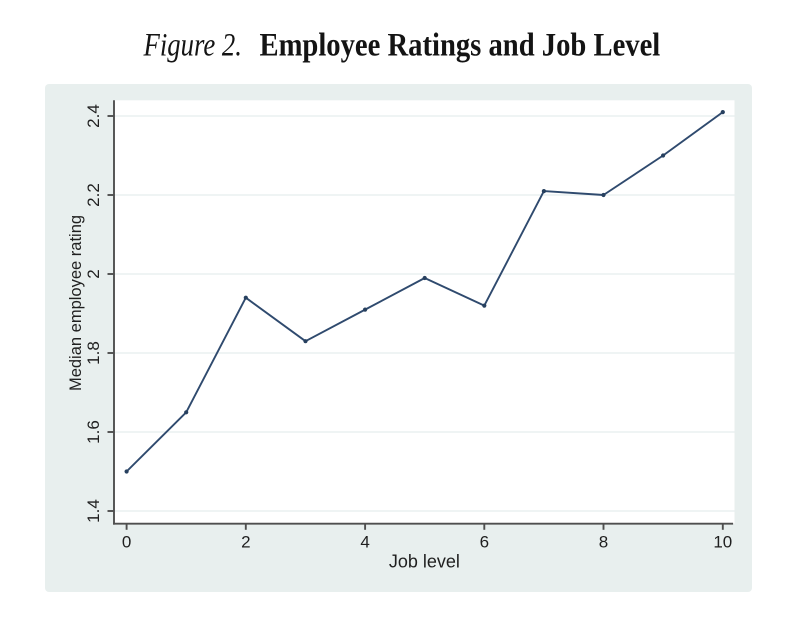 Image resolution: width=791 pixels, height=631 pixels. I want to click on svg-text: 1.6, so click(93, 432).